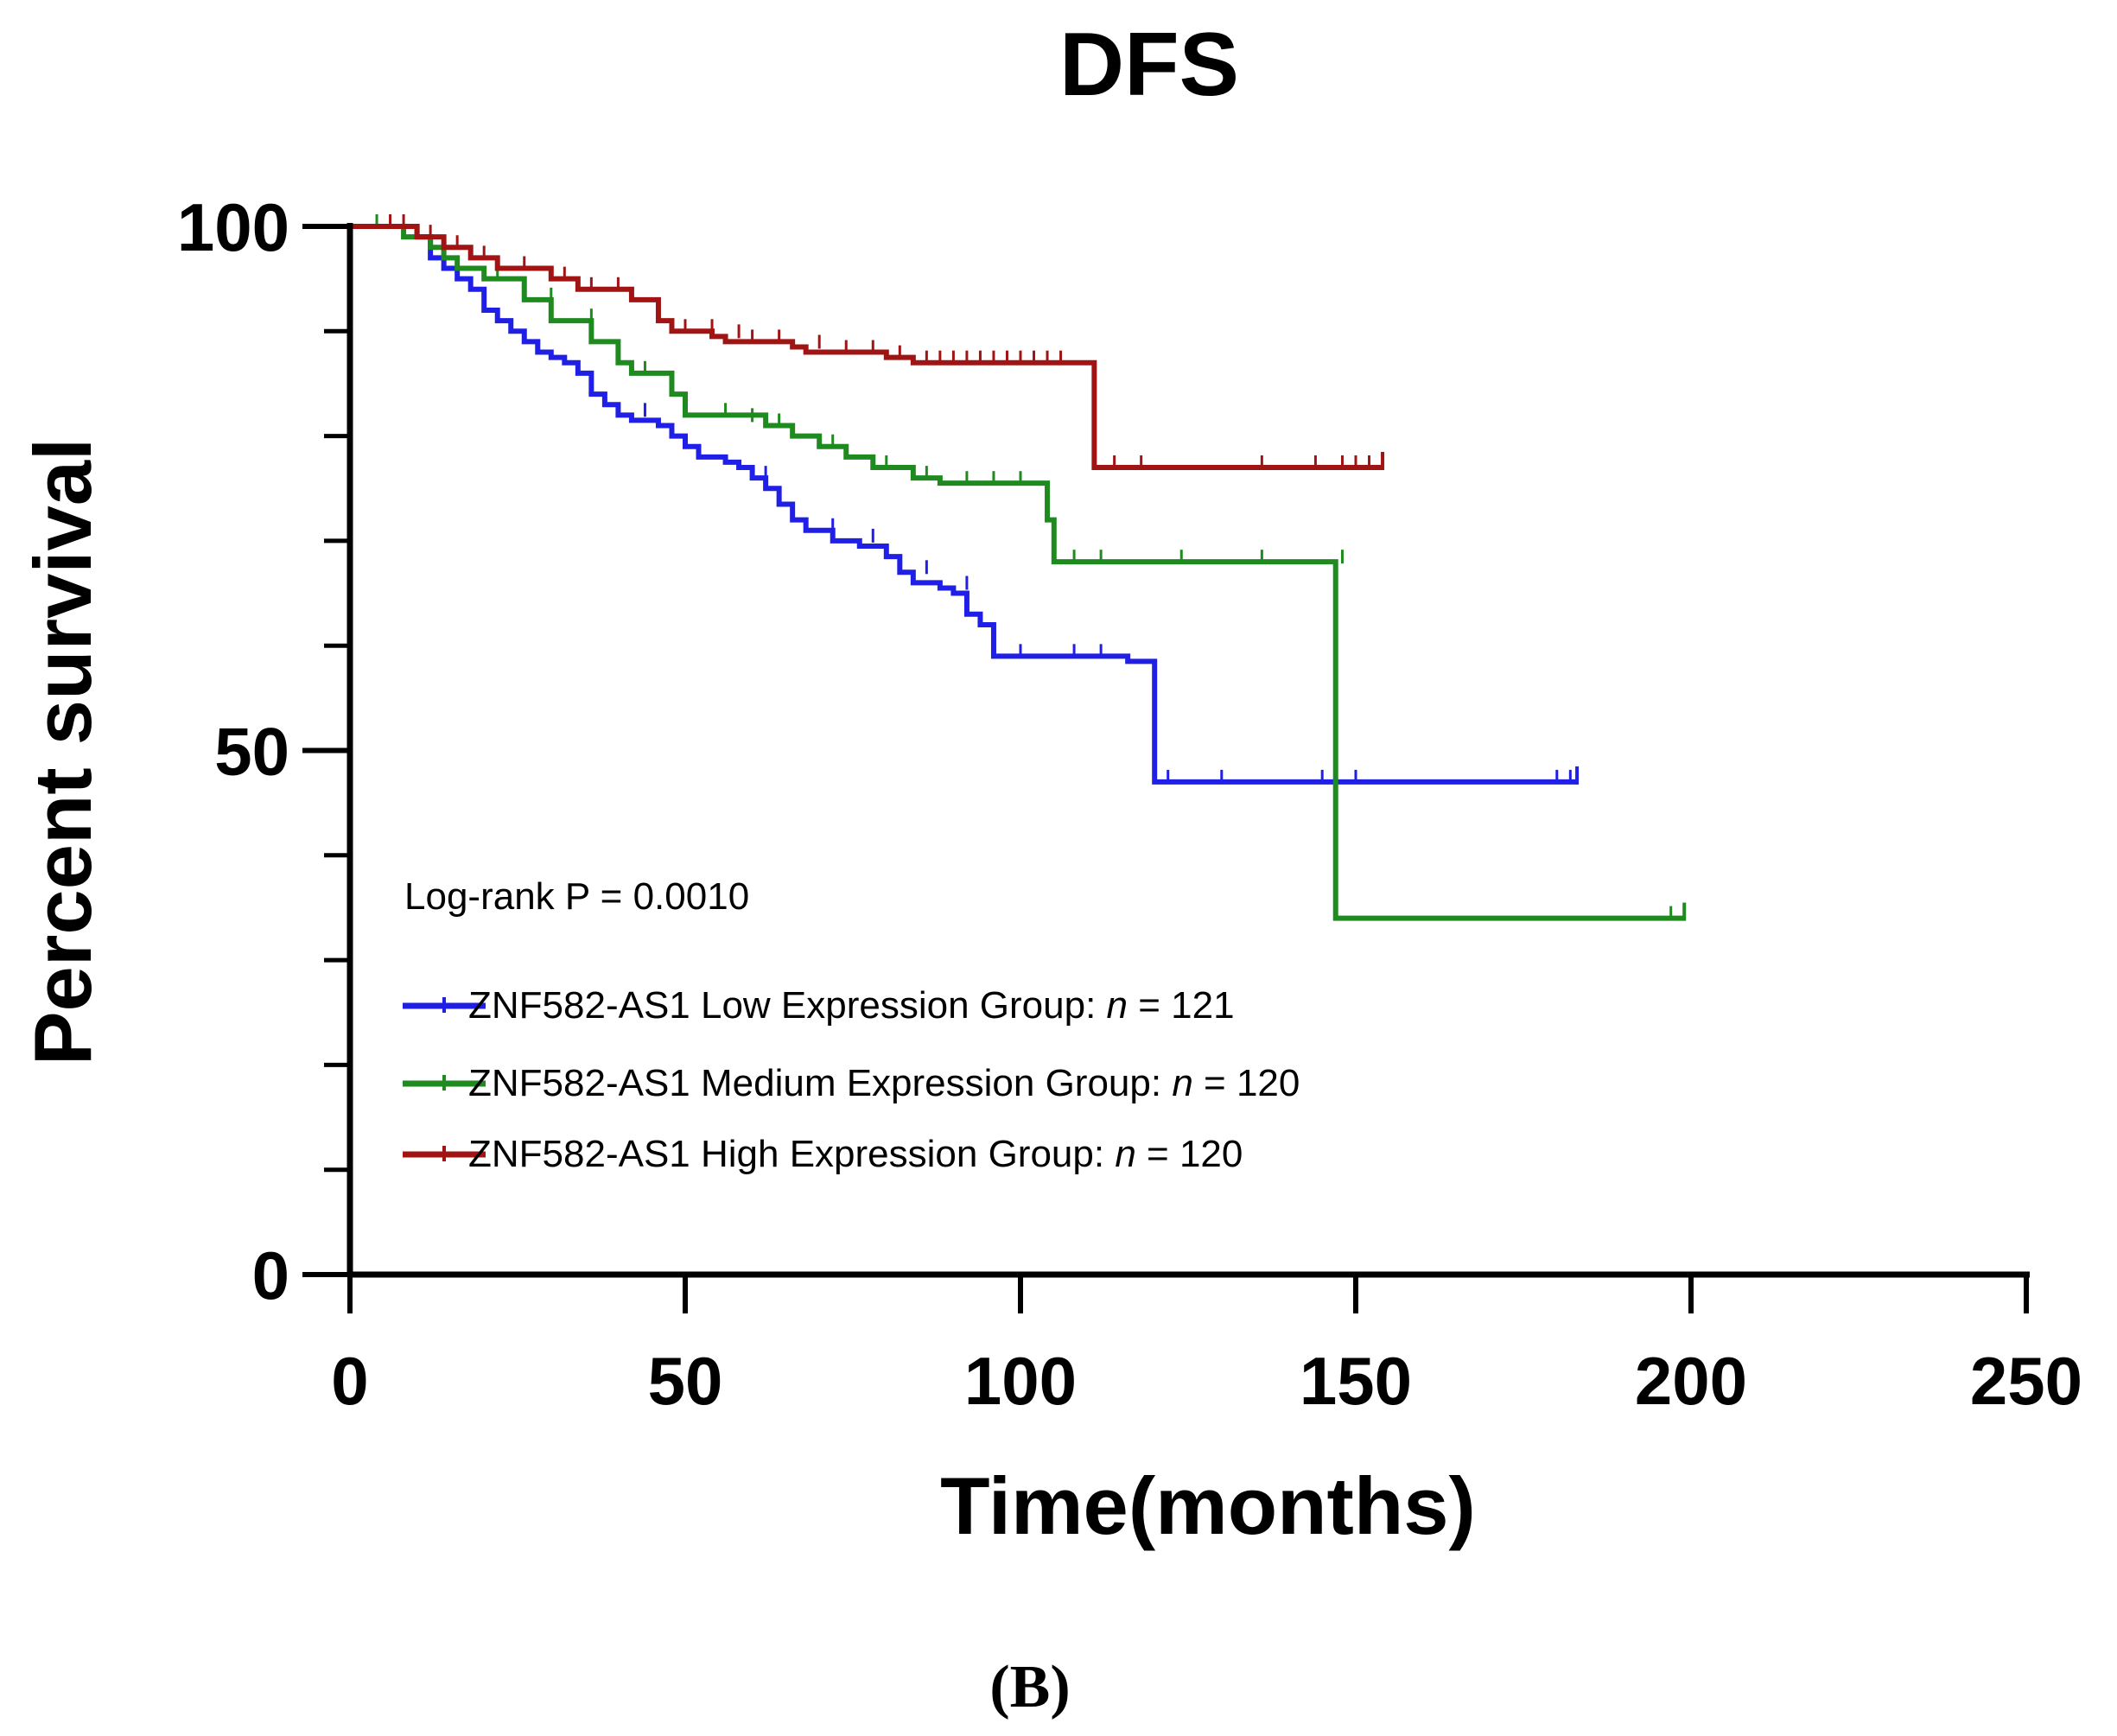 The width and height of the screenshot is (2117, 1736). I want to click on x-tick-label: 200, so click(1691, 1381).